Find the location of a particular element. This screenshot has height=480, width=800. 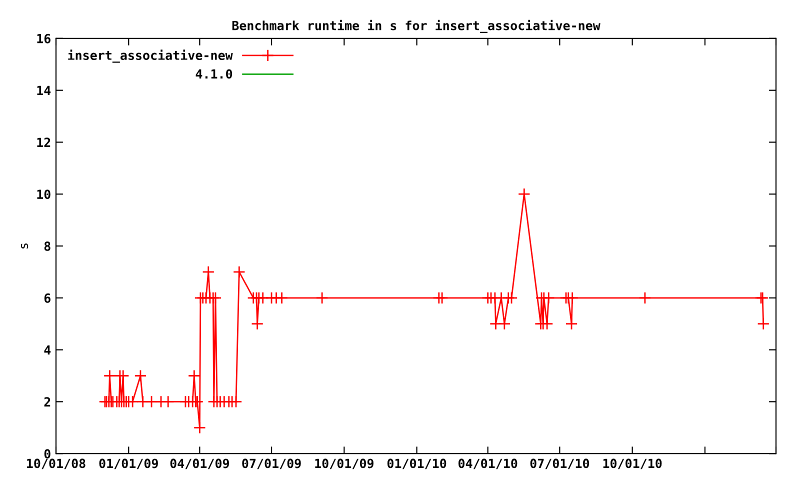

x-tick-label: 04/01/10 is located at coordinates (488, 464).